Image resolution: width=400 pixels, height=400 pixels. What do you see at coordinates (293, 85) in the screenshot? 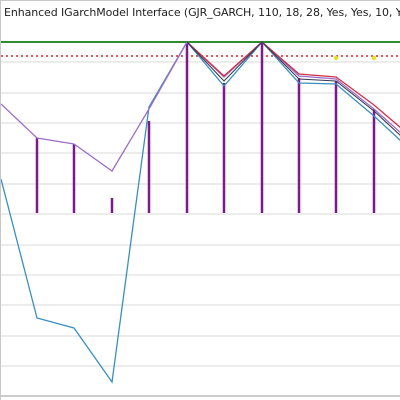
I see `series-red-line` at bounding box center [293, 85].